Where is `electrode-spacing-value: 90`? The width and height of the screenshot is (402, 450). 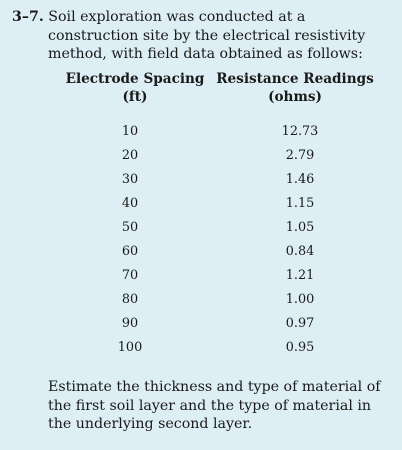
electrode-spacing-value: 90 is located at coordinates (130, 323).